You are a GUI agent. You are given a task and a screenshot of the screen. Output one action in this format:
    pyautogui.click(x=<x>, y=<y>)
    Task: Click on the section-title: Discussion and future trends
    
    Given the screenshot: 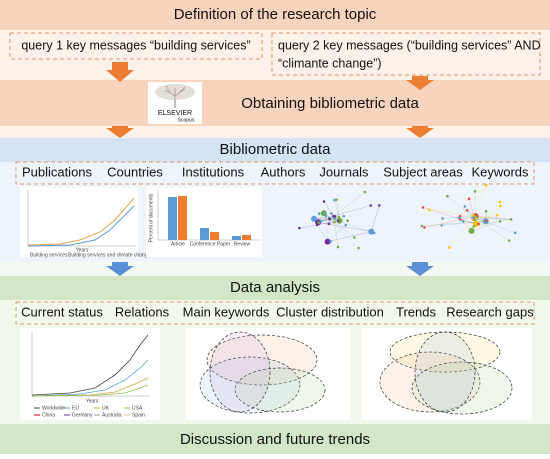 What is the action you would take?
    pyautogui.click(x=275, y=439)
    